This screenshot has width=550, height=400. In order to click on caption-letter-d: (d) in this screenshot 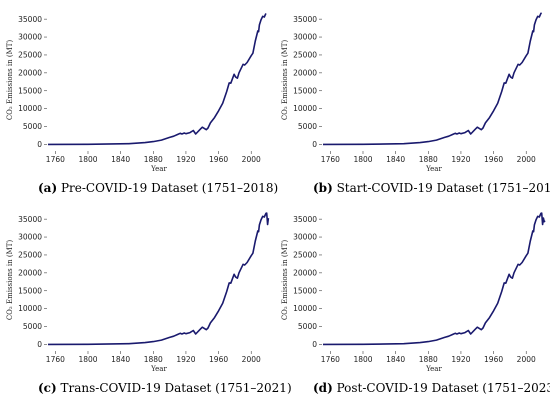, I will do `click(323, 388)`.